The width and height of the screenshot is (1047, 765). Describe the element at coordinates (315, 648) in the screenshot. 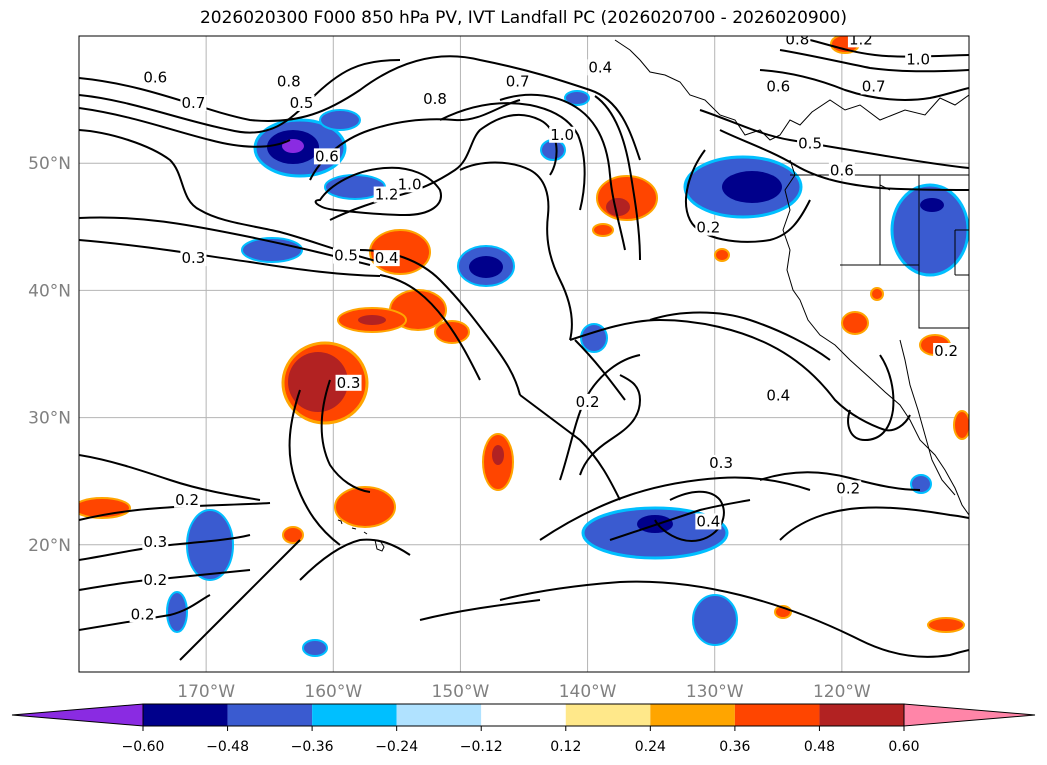

I see `neg-blob-159w-12n` at that location.